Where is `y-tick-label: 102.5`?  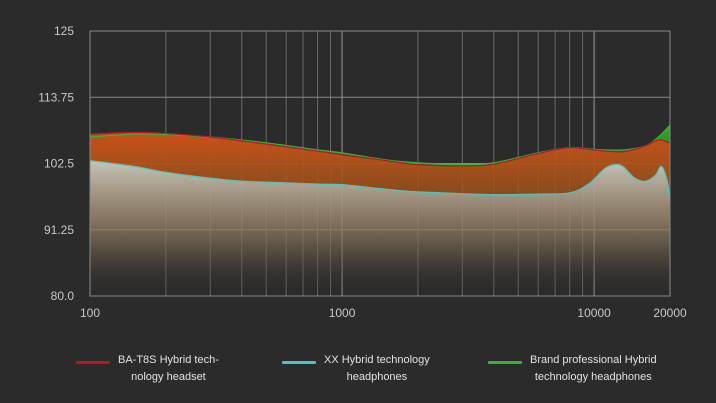
y-tick-label: 102.5 is located at coordinates (59, 164).